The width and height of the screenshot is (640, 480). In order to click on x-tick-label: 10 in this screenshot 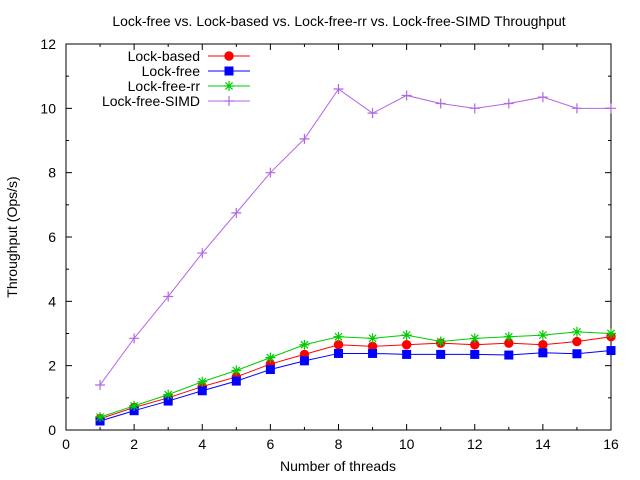, I will do `click(407, 444)`.